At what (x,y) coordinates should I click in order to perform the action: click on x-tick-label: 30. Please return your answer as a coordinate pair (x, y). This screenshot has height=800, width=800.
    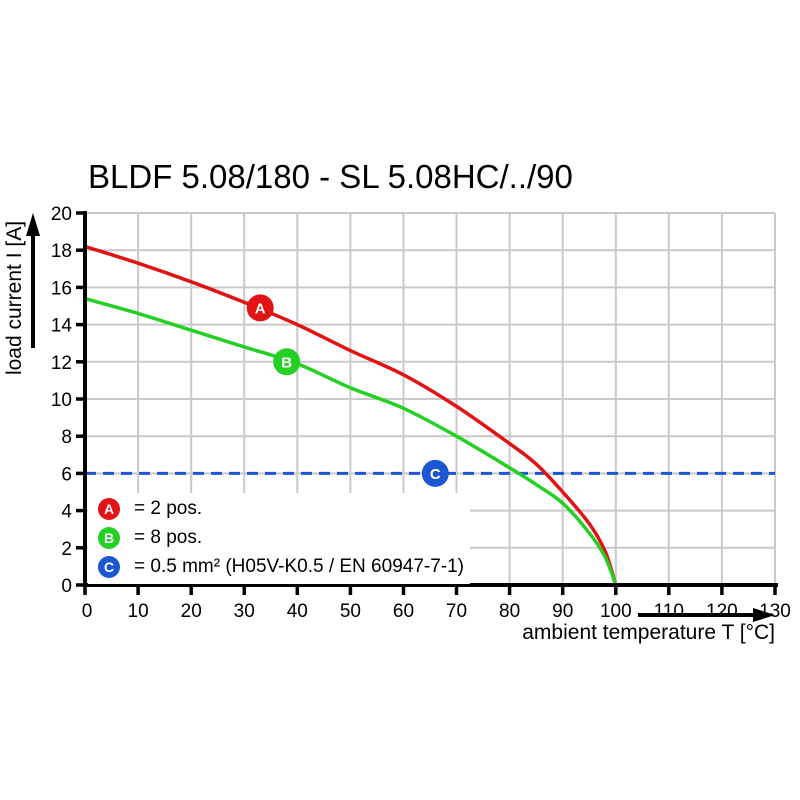
    Looking at the image, I should click on (244, 611).